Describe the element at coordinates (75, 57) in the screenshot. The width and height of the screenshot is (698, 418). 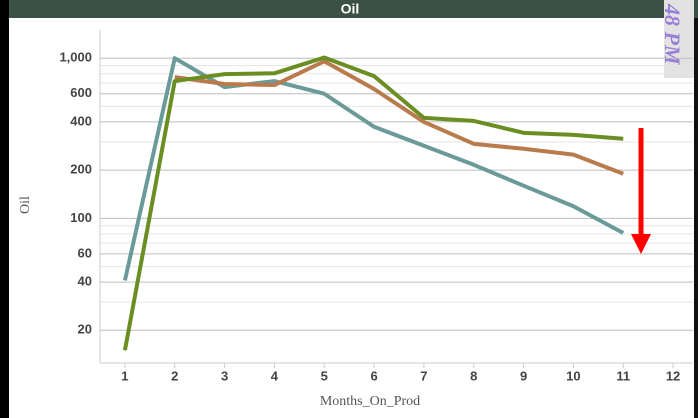
I see `y-tick-label: 1,000` at that location.